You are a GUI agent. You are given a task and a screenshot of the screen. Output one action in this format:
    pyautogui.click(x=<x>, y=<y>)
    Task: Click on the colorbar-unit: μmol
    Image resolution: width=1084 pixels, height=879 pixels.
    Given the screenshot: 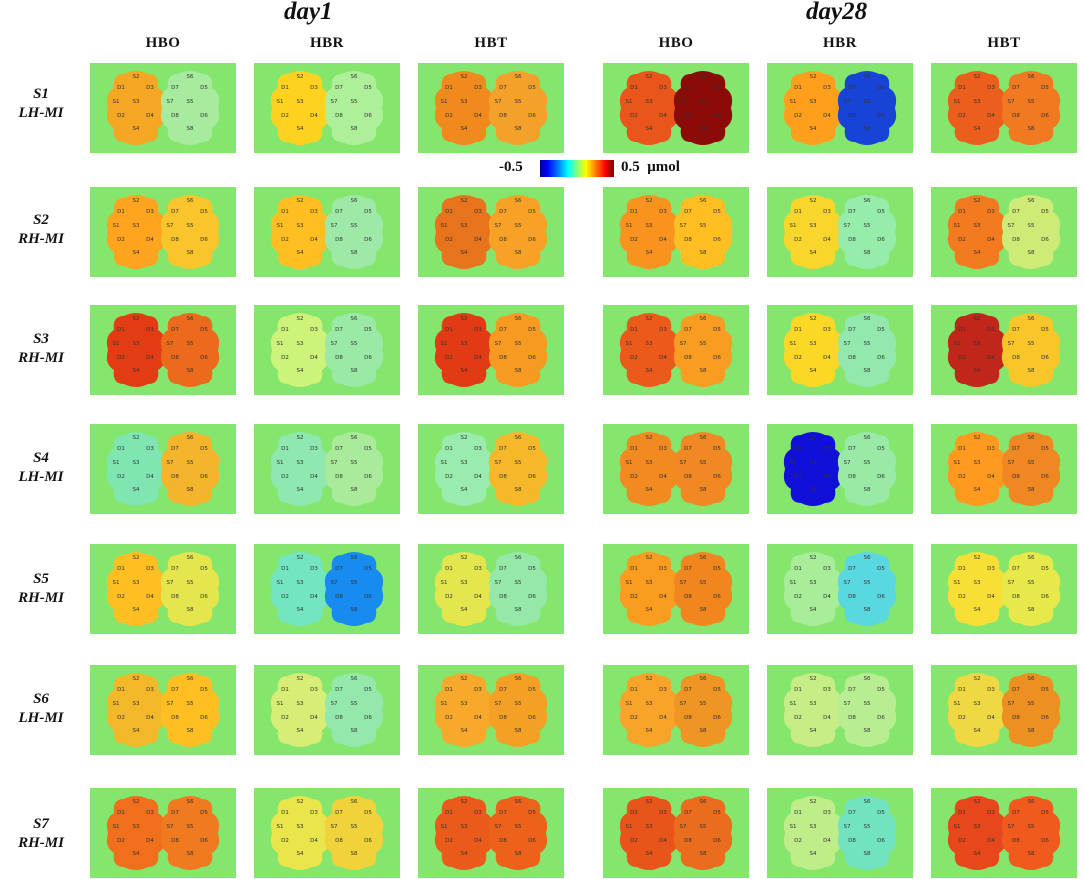 What is the action you would take?
    pyautogui.click(x=663, y=167)
    